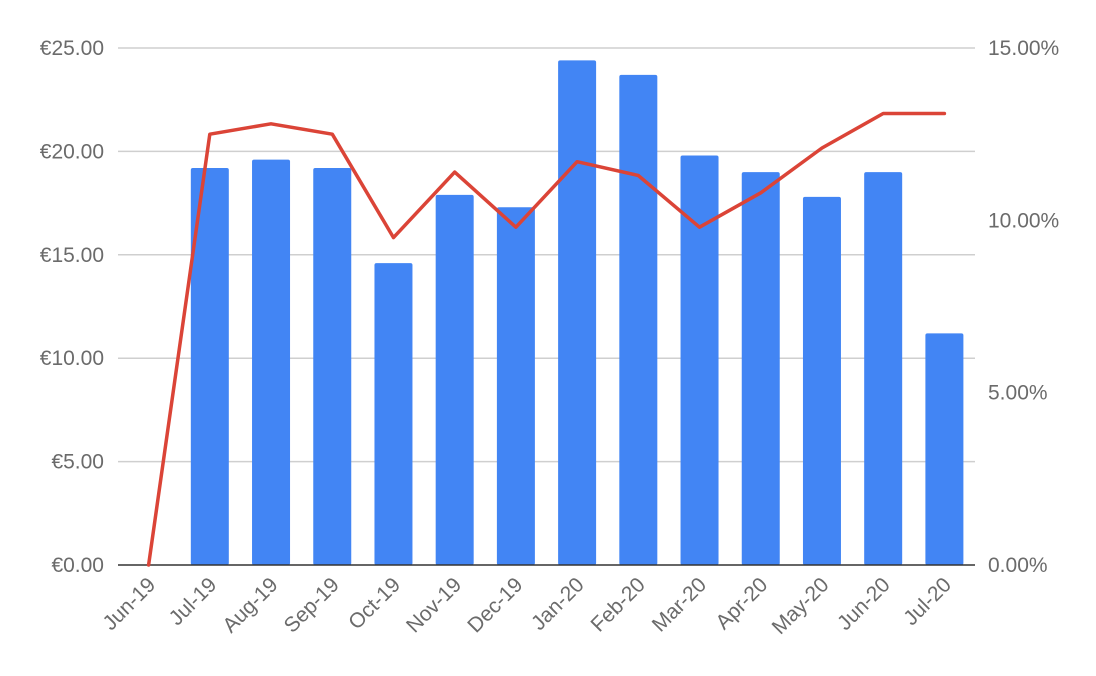 This screenshot has width=1096, height=676. What do you see at coordinates (1018, 393) in the screenshot?
I see `y-right-tick-label: 5.00%` at bounding box center [1018, 393].